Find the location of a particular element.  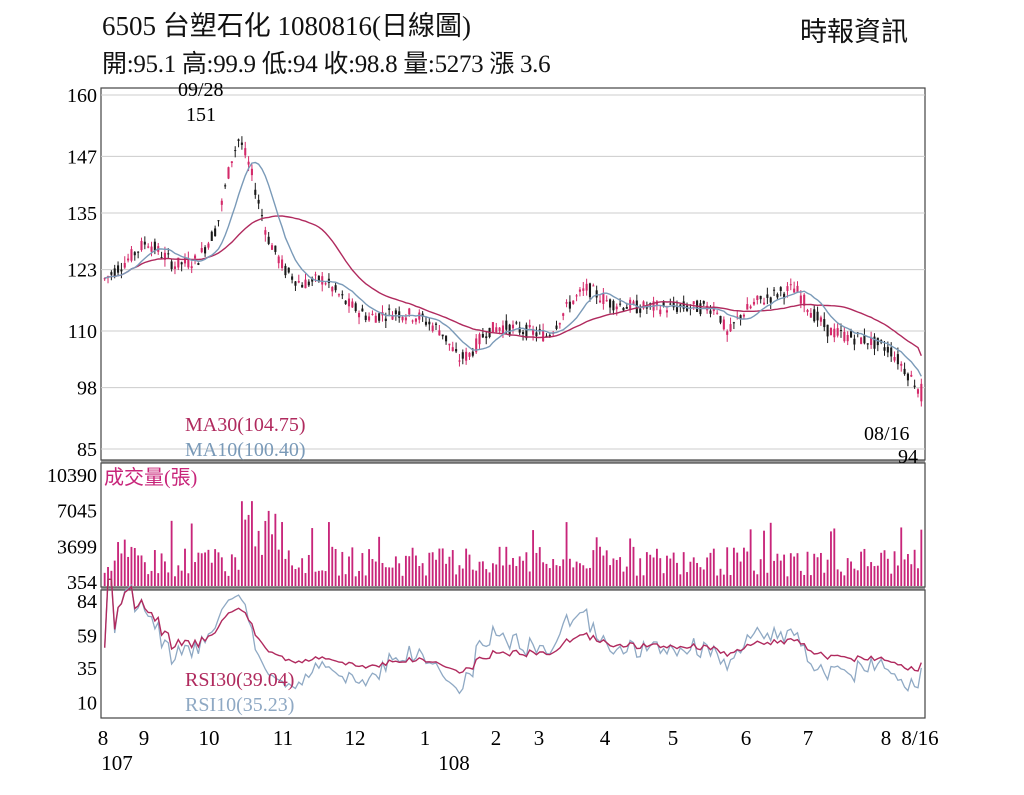

price-tick-label: 160 is located at coordinates (82, 96).